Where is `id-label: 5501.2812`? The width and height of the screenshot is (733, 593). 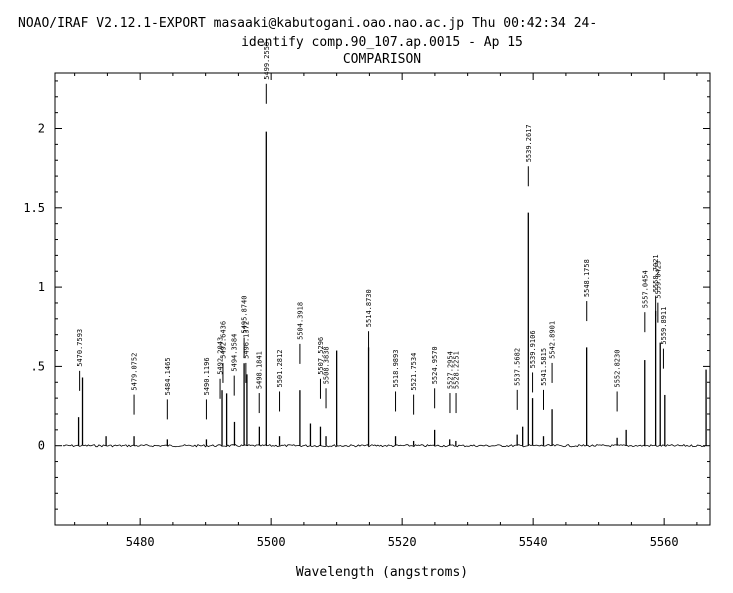
id-label: 5501.2812 is located at coordinates (280, 369).